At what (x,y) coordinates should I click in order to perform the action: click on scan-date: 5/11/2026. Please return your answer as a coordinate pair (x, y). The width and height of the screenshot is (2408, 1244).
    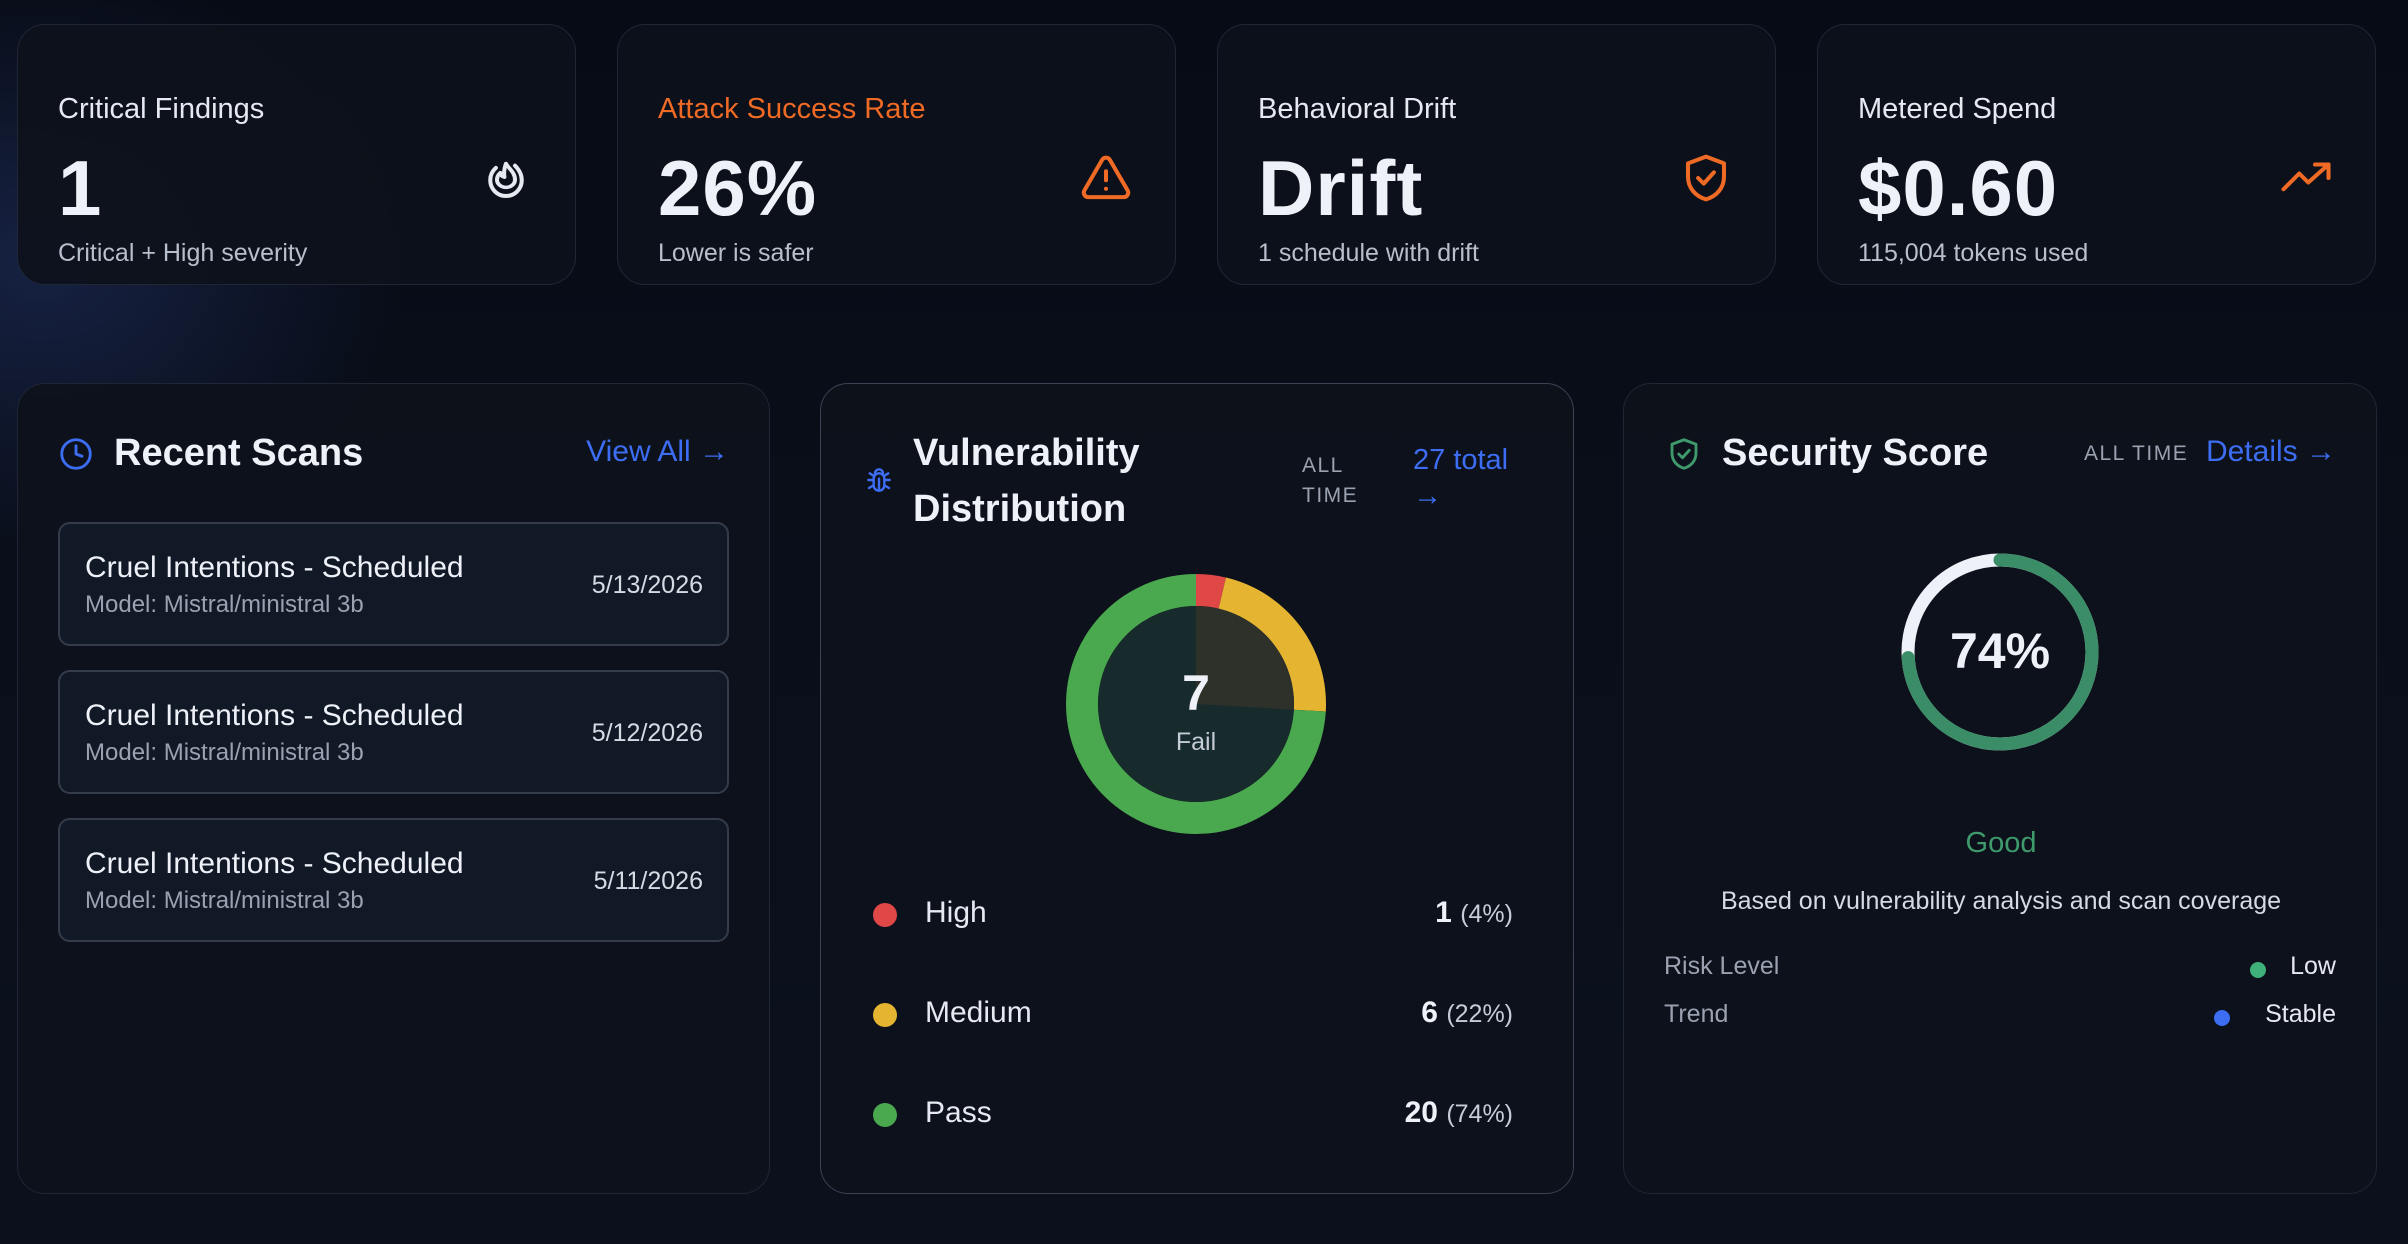
    Looking at the image, I should click on (648, 881).